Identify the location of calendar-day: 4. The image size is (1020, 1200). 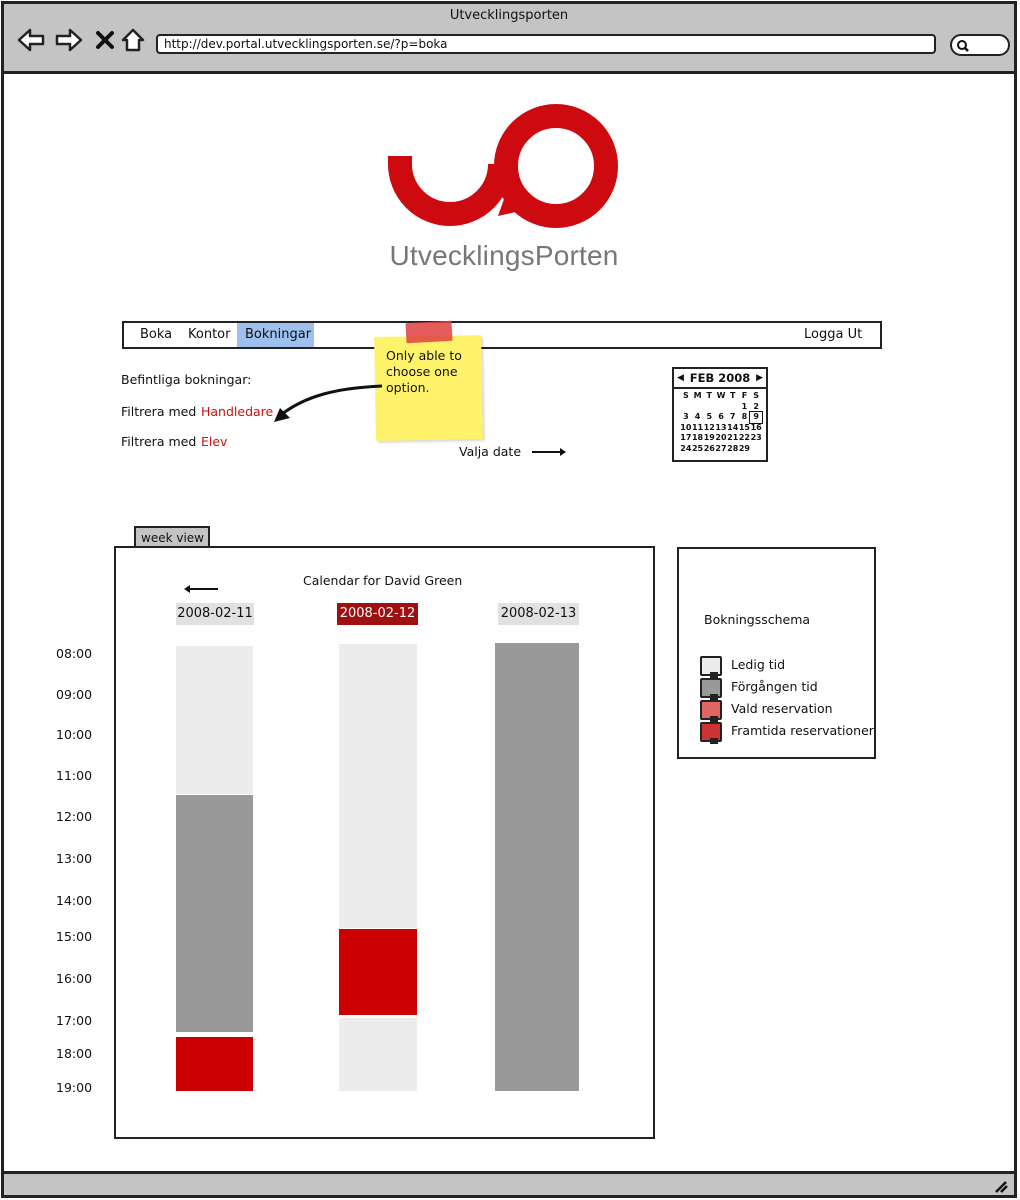
(697, 416).